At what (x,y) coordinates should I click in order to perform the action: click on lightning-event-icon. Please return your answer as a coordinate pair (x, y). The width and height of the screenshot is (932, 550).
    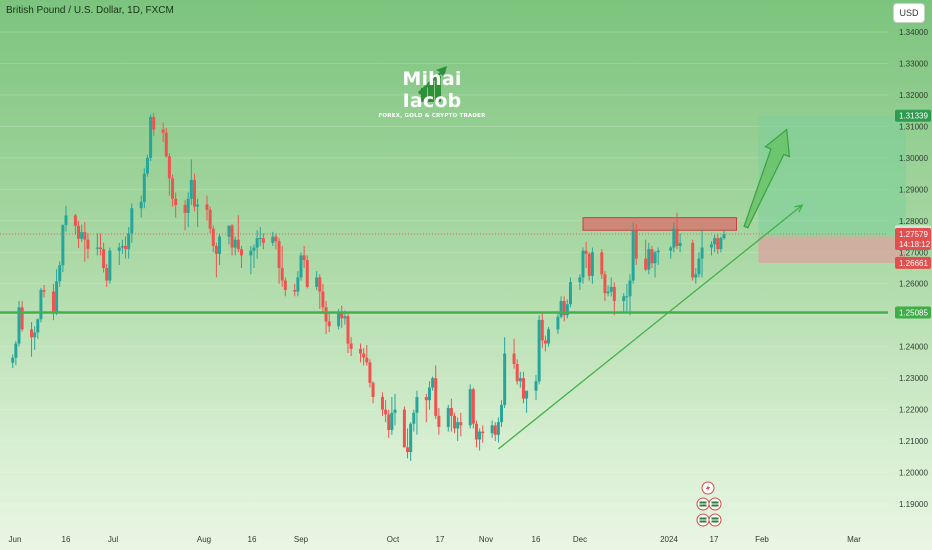
    Looking at the image, I should click on (708, 488).